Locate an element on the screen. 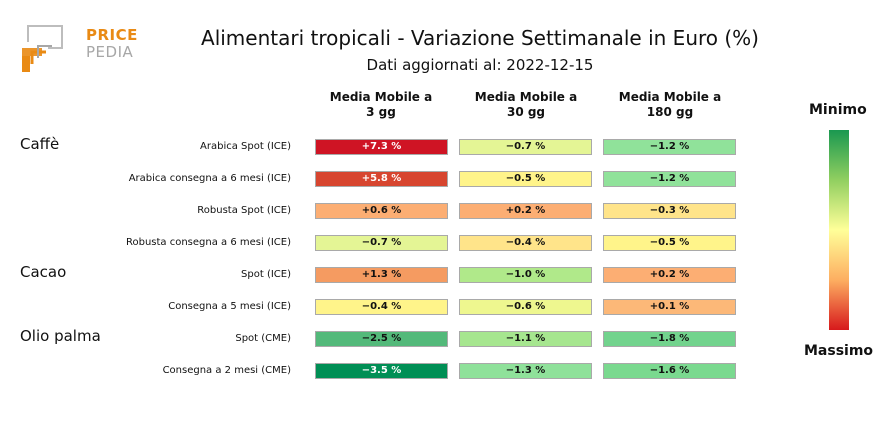  heatmap-cell: +7.3 % is located at coordinates (381, 147).